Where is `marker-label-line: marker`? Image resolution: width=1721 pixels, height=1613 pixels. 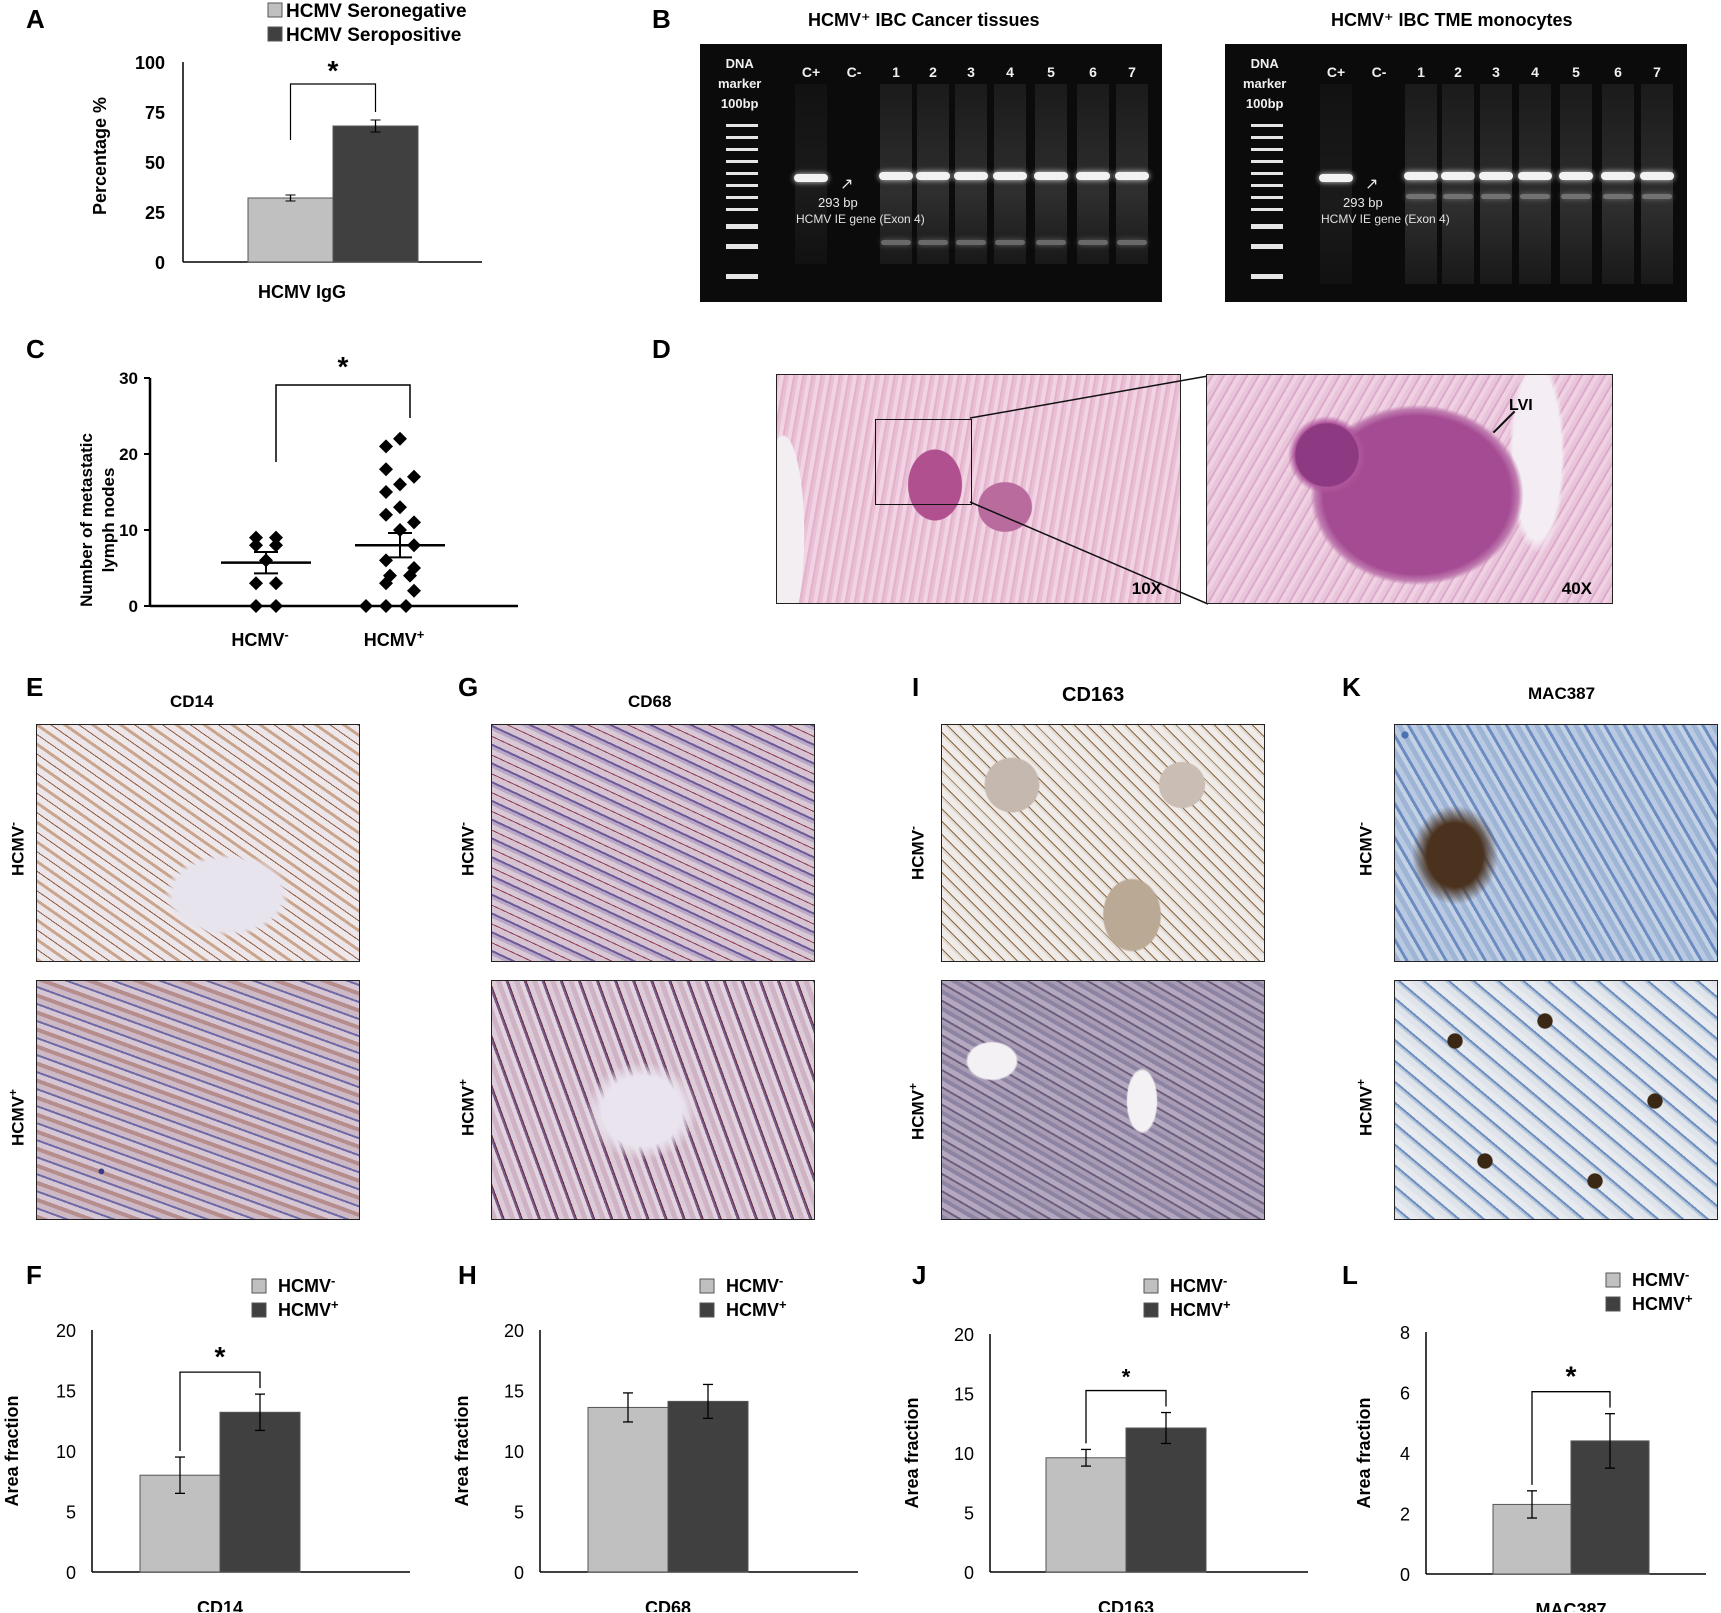
marker-label-line: marker is located at coordinates (740, 83).